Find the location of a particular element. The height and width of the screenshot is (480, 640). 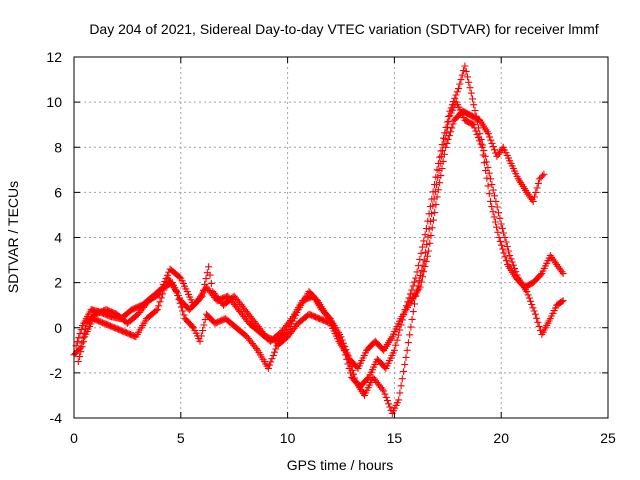

x-tick-label: 10 is located at coordinates (288, 438).